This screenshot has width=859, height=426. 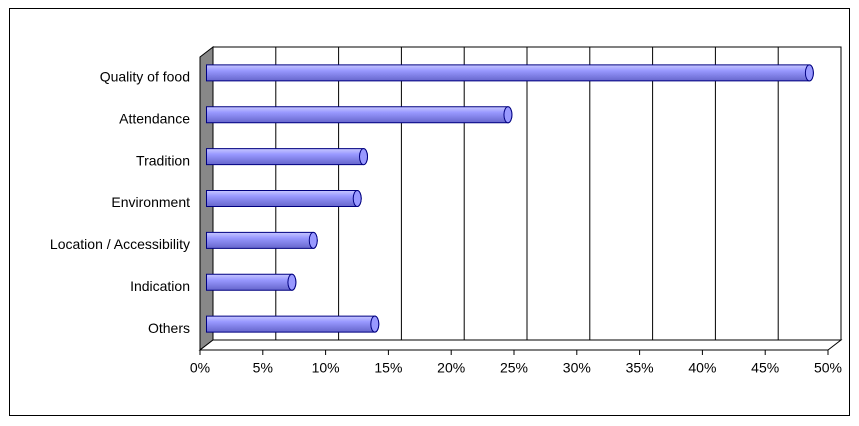 What do you see at coordinates (169, 328) in the screenshot?
I see `y-tick-label: Others` at bounding box center [169, 328].